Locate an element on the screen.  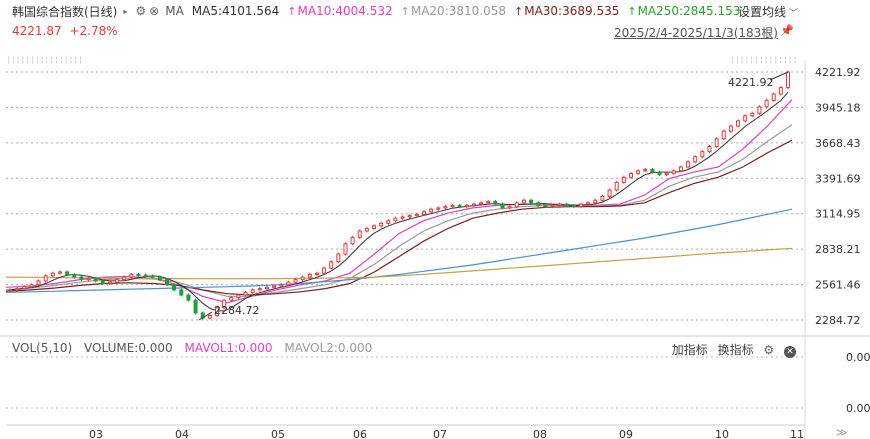
month-label: 11 is located at coordinates (797, 433).